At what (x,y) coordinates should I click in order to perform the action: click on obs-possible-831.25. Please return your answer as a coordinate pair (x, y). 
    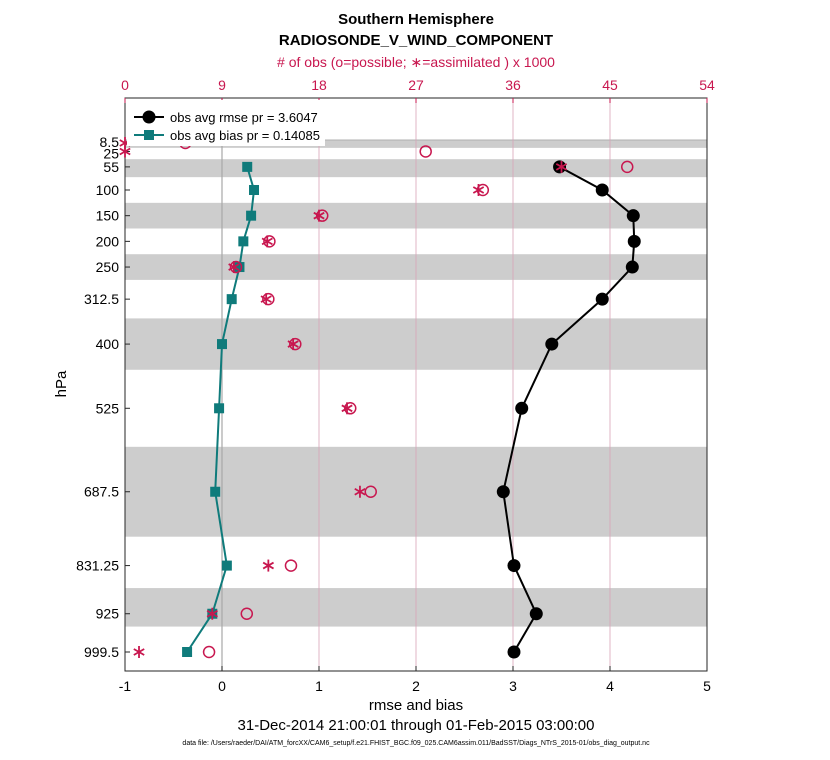
    Looking at the image, I should click on (291, 565).